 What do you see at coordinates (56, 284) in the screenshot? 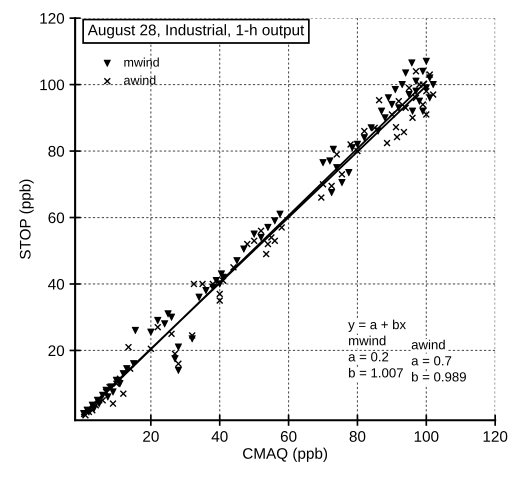
I see `y-tick-label: 40` at bounding box center [56, 284].